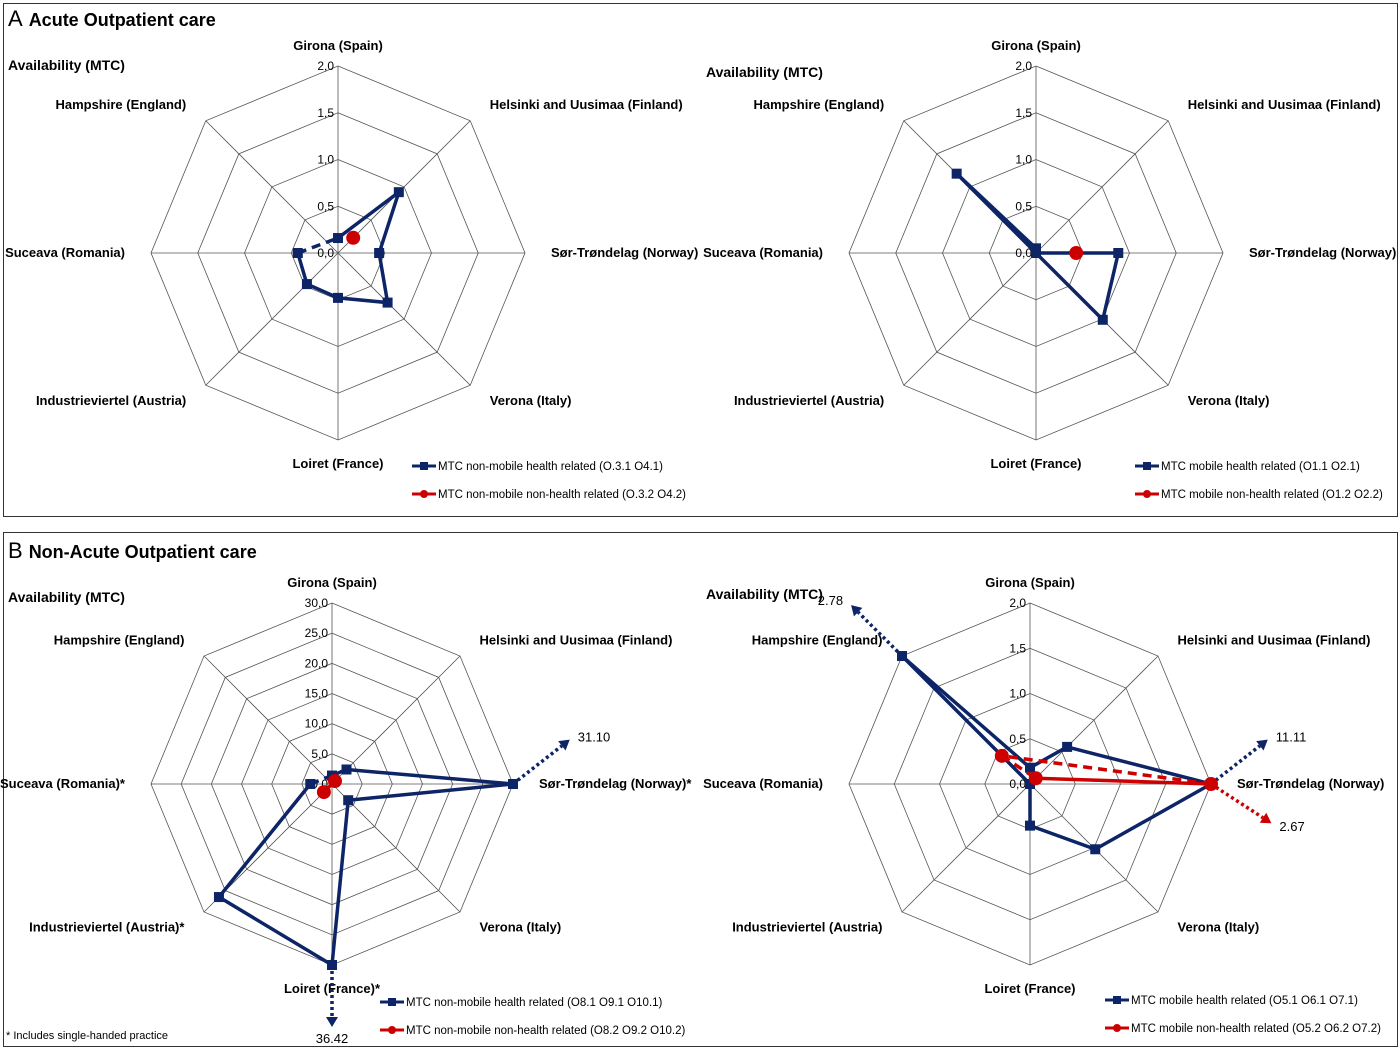  What do you see at coordinates (15, 550) in the screenshot?
I see `panel-b-letter: B` at bounding box center [15, 550].